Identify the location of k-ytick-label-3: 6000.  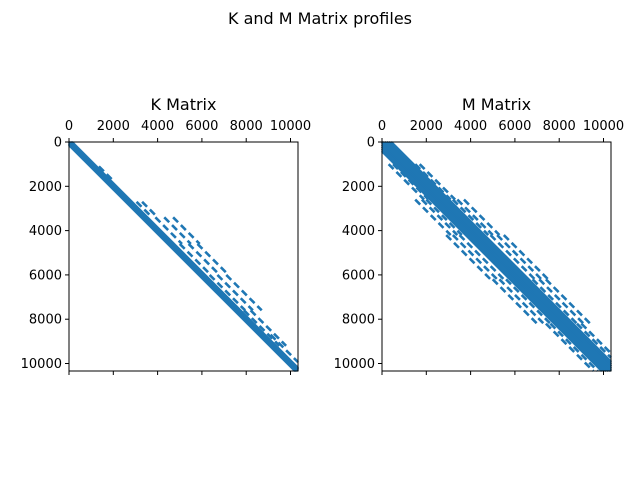
(45, 275).